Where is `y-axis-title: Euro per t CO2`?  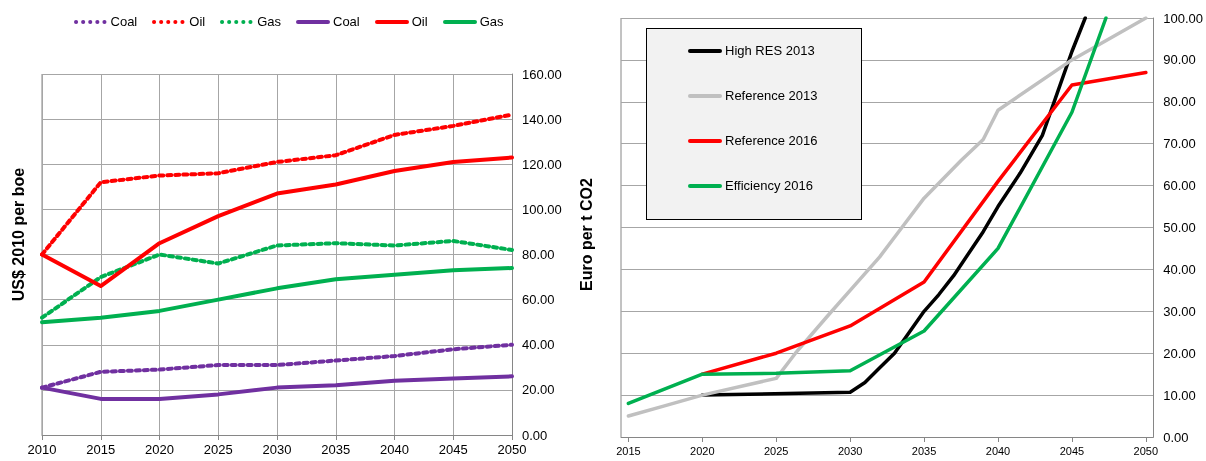 y-axis-title: Euro per t CO2 is located at coordinates (586, 234).